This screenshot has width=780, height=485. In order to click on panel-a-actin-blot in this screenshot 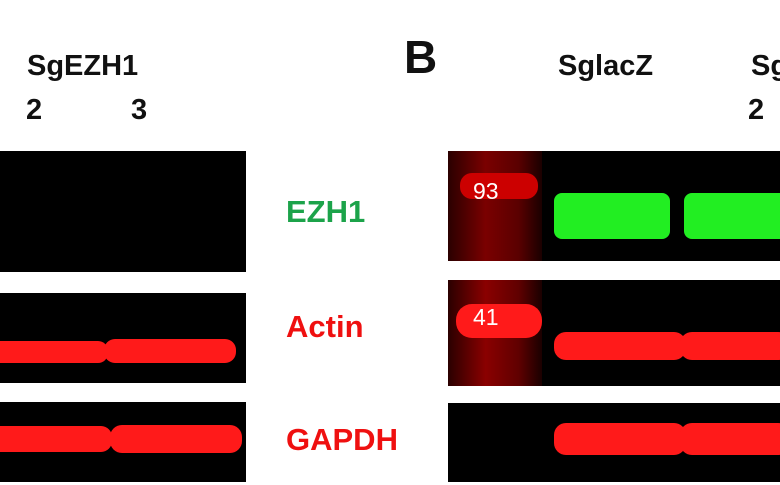, I will do `click(123, 338)`.